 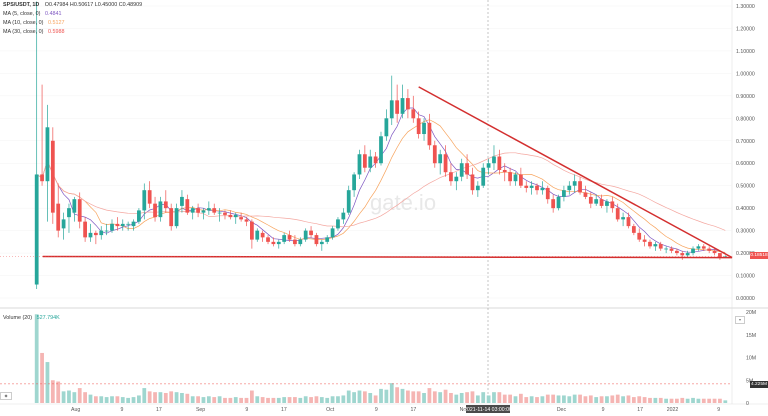 I want to click on price-tick-label: 0.40000, so click(x=745, y=209).